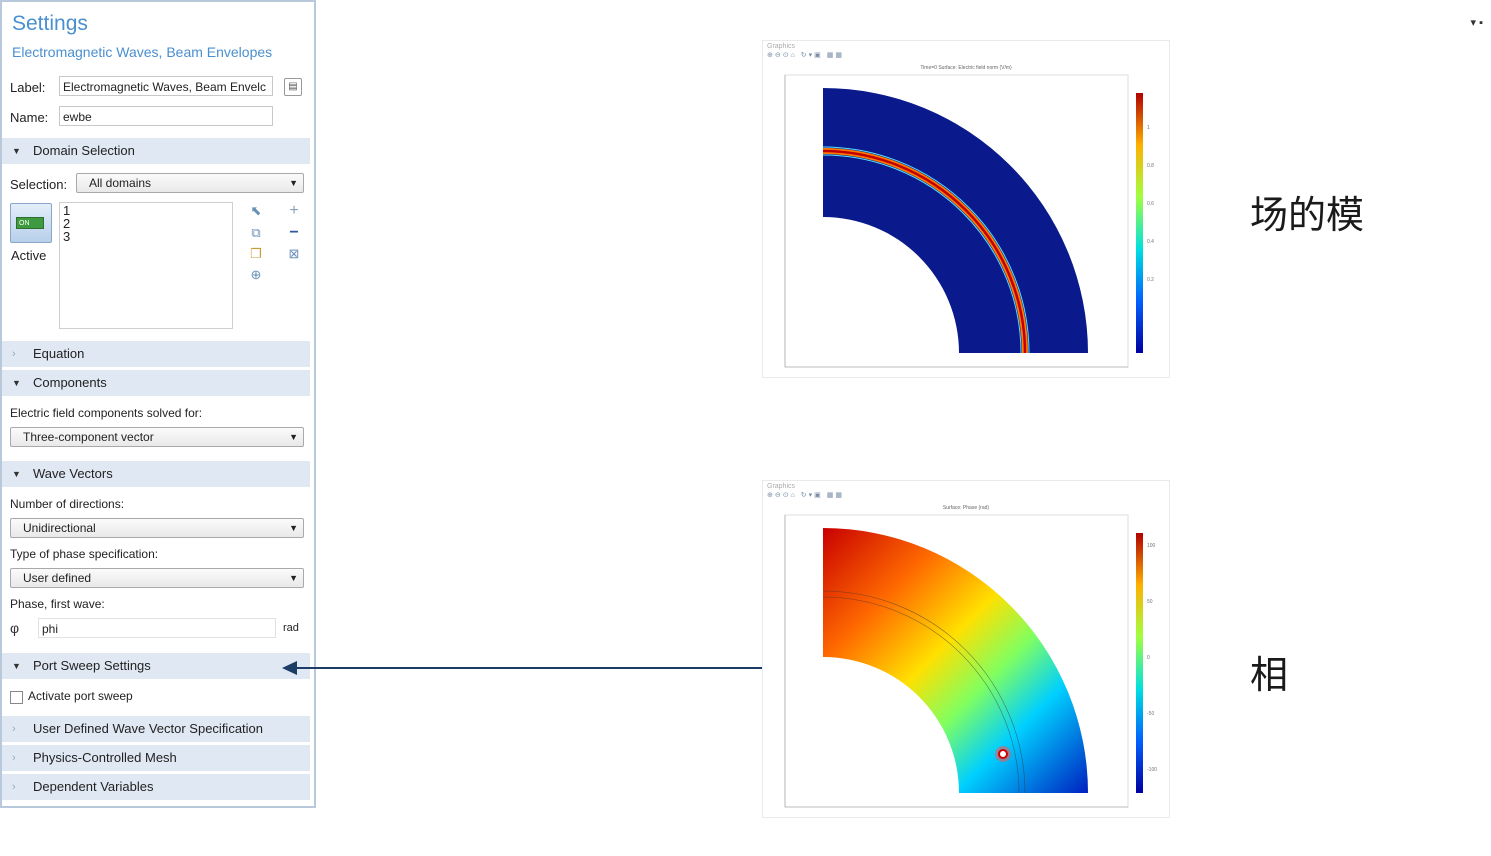 This screenshot has width=1491, height=856. What do you see at coordinates (1148, 658) in the screenshot?
I see `colorbar-tick: 0` at bounding box center [1148, 658].